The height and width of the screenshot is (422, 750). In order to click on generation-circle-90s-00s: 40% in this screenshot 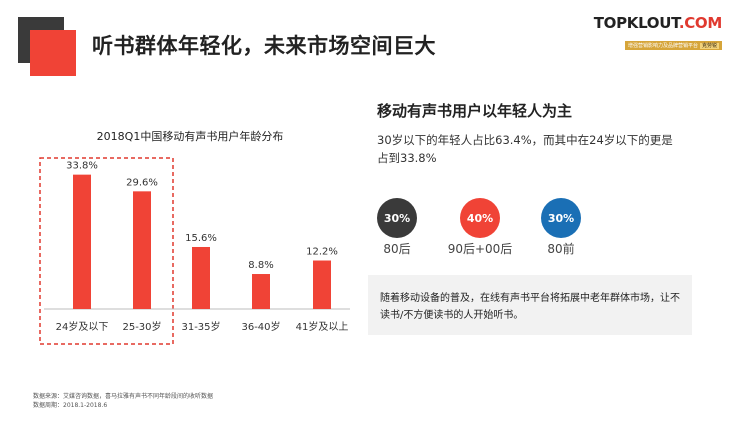, I will do `click(480, 218)`.